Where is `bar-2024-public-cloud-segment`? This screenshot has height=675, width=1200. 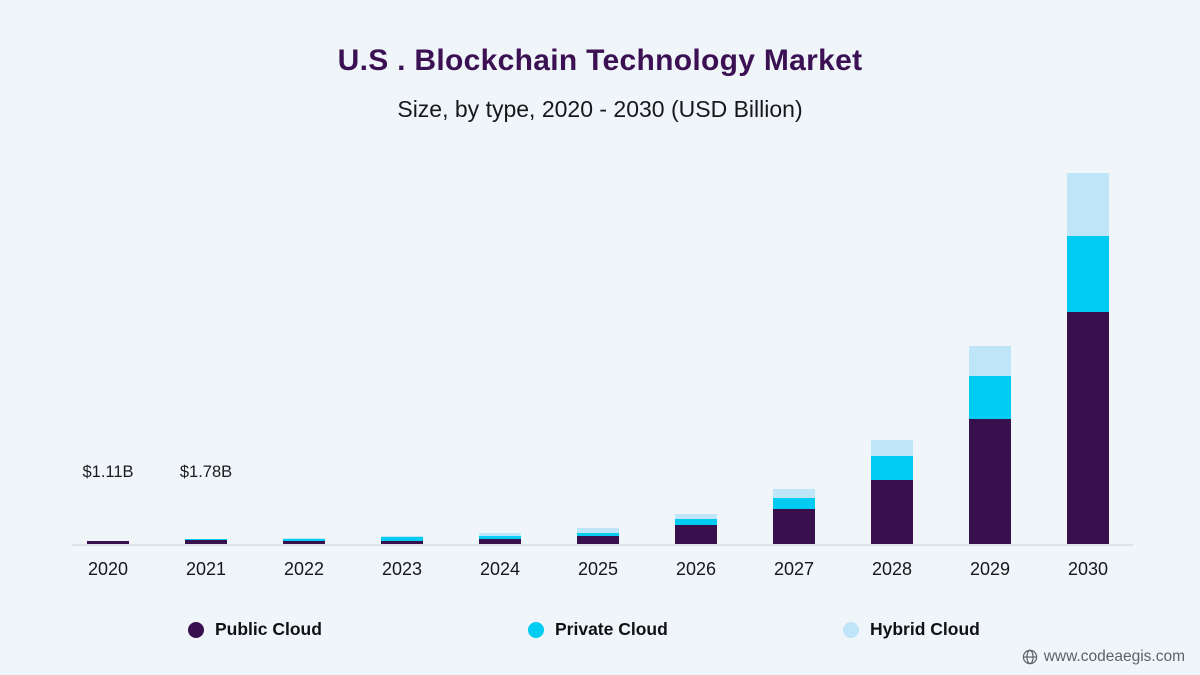 bar-2024-public-cloud-segment is located at coordinates (500, 541).